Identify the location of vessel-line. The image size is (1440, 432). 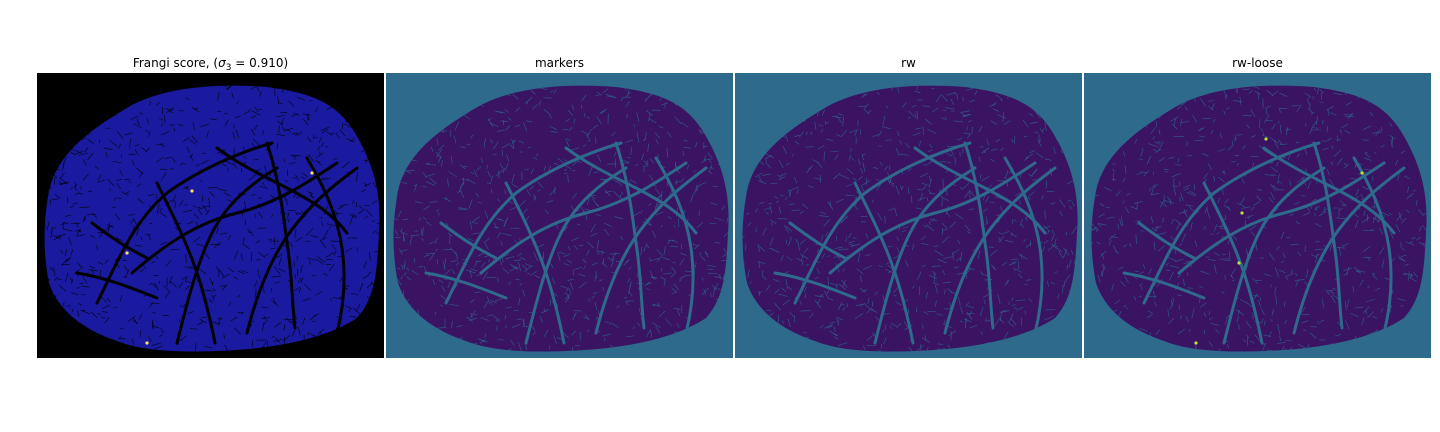
(651, 250).